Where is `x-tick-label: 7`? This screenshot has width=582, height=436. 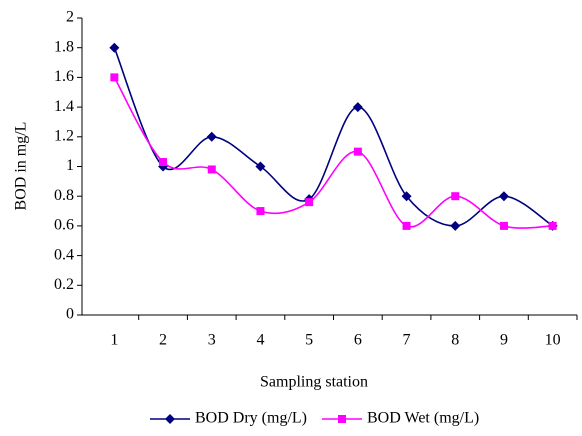
x-tick-label: 7 is located at coordinates (407, 340).